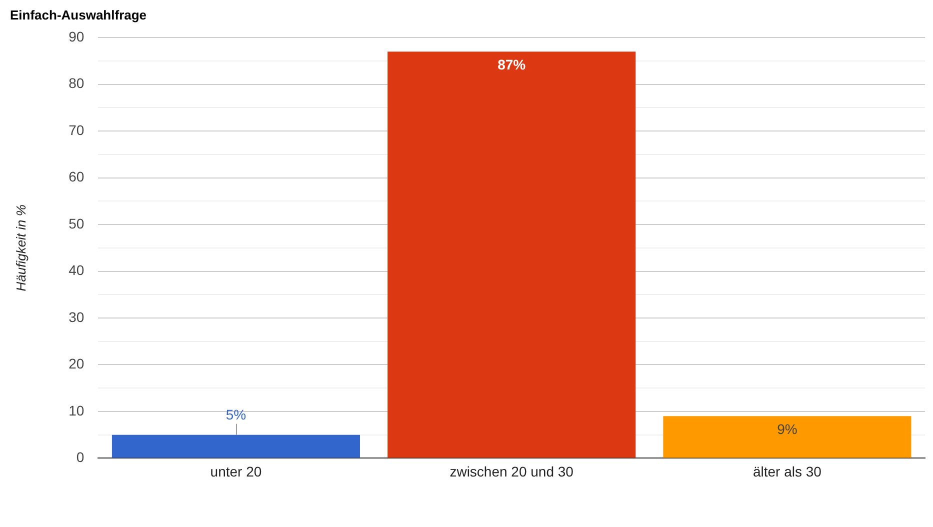 The width and height of the screenshot is (933, 527). What do you see at coordinates (512, 471) in the screenshot?
I see `x-tick-label: zwischen 20 und 30` at bounding box center [512, 471].